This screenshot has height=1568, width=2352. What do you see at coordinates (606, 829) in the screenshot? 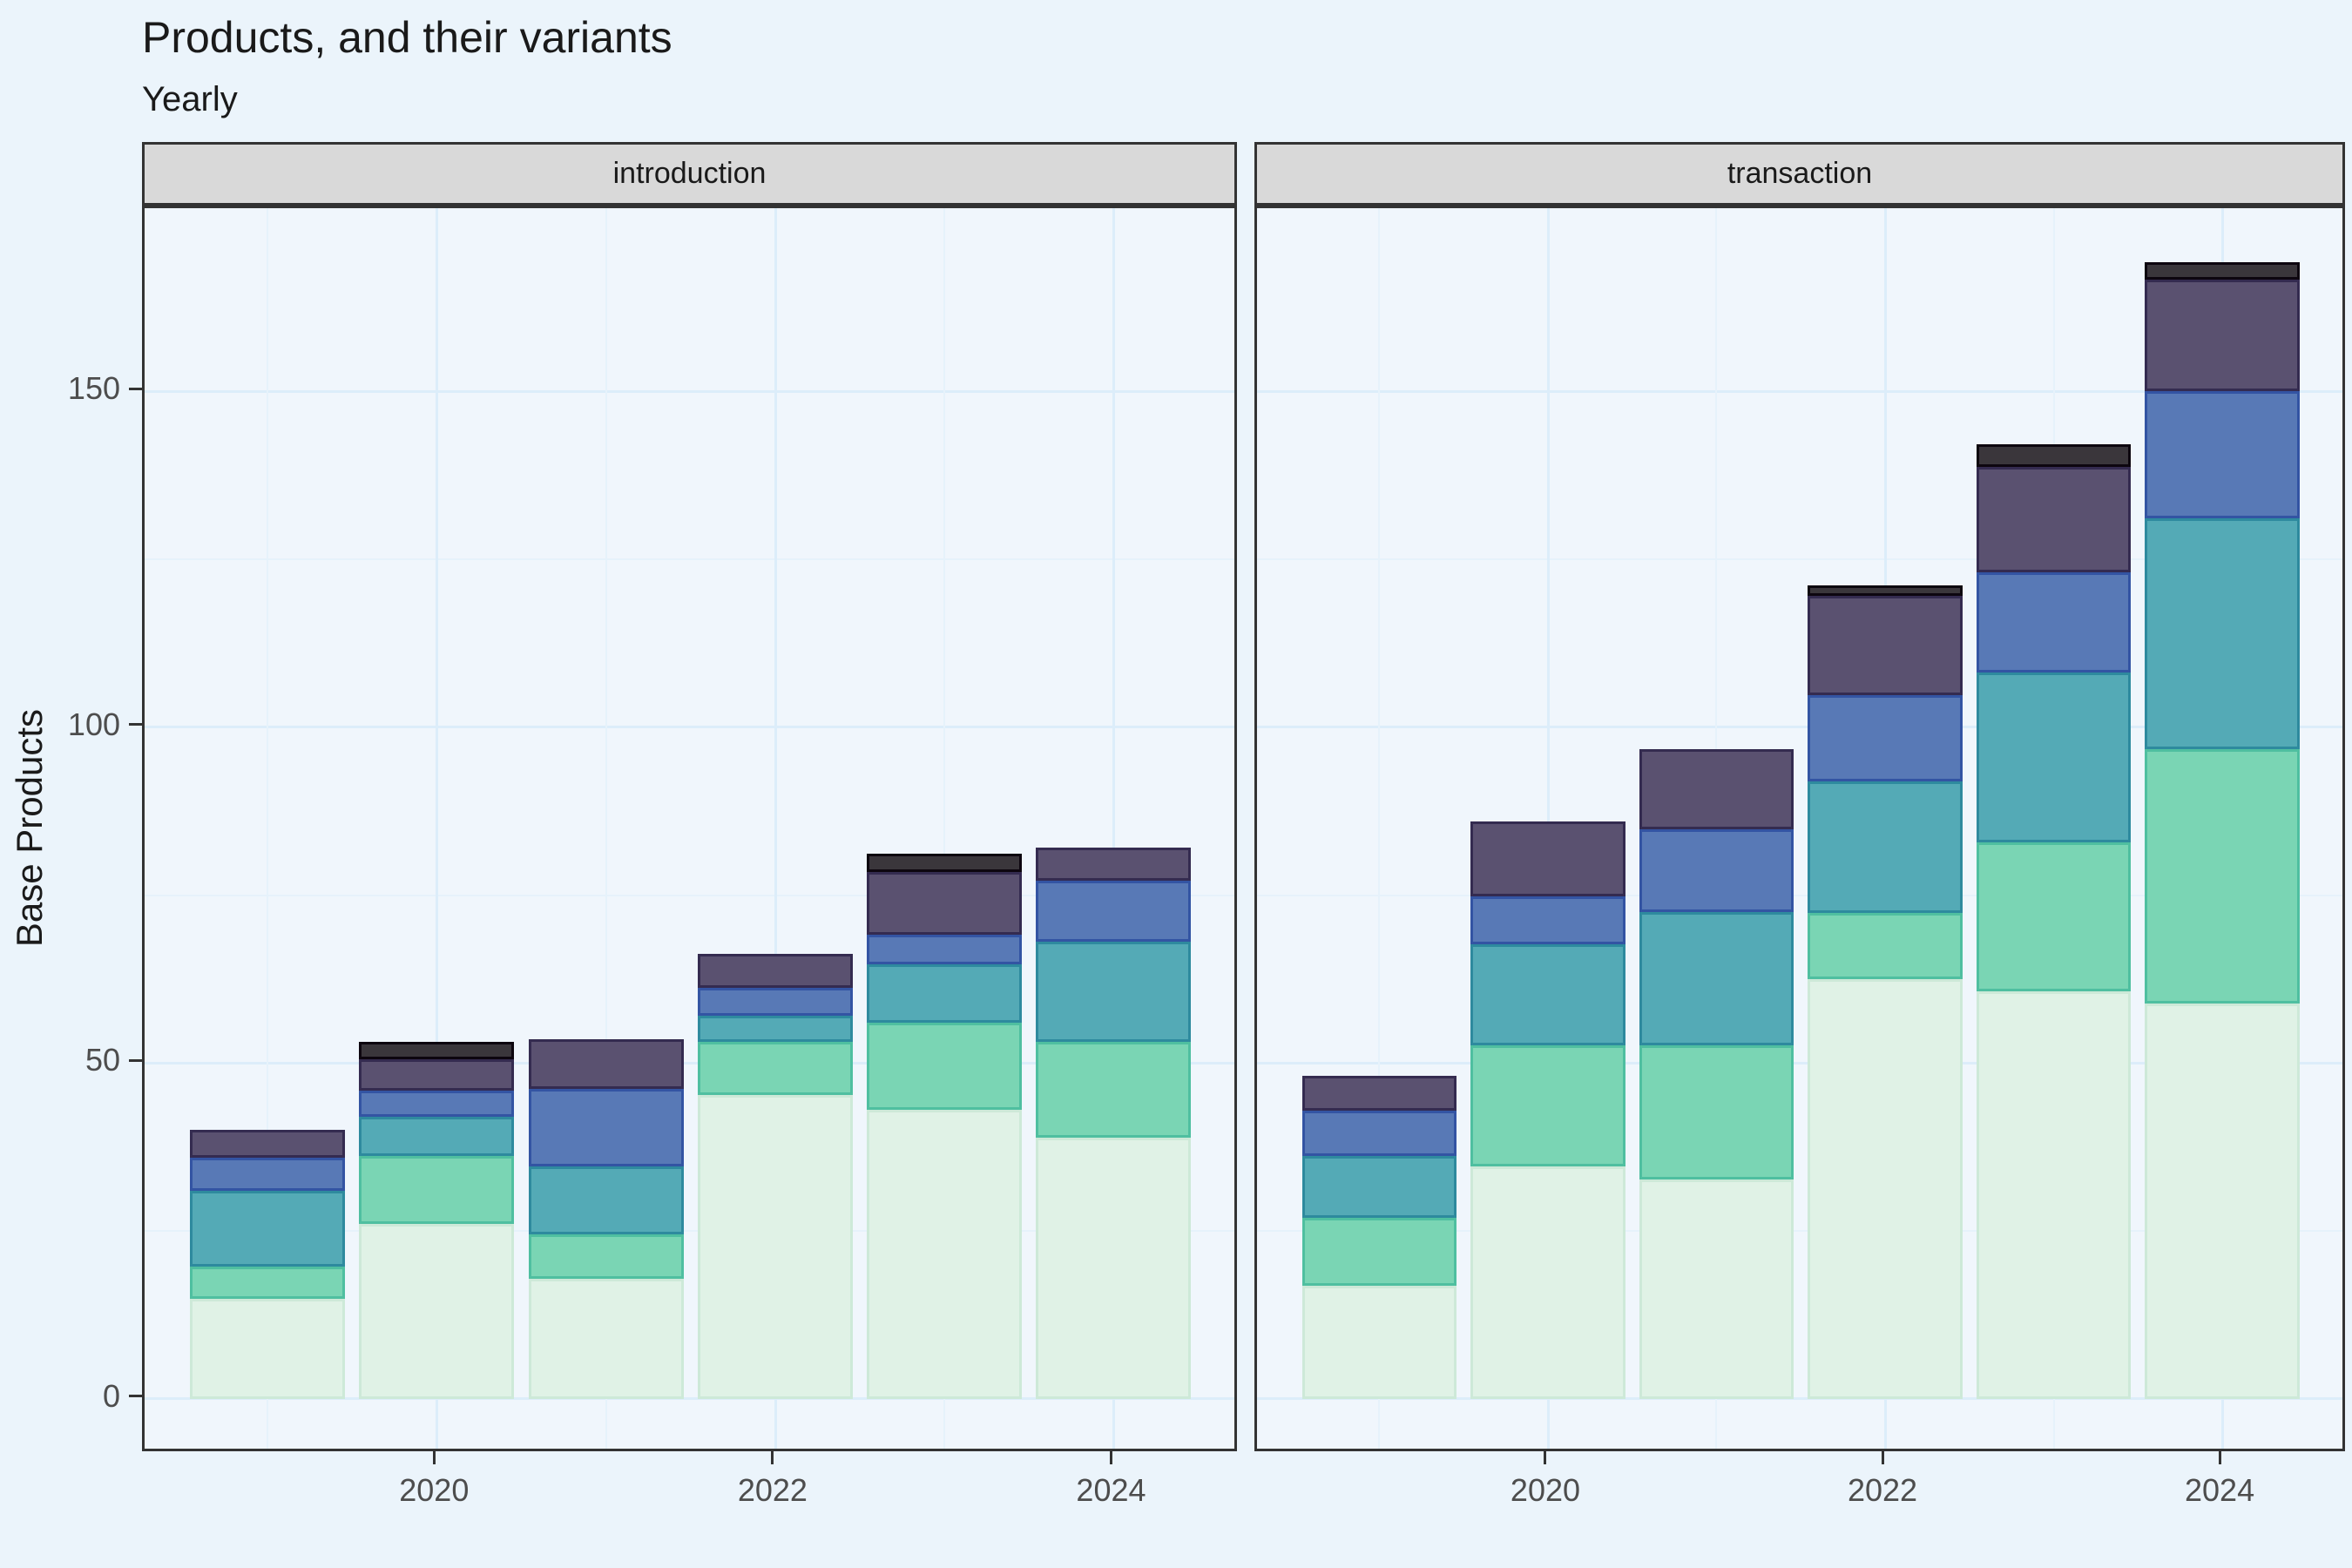
I see `gridline-x-2021` at bounding box center [606, 829].